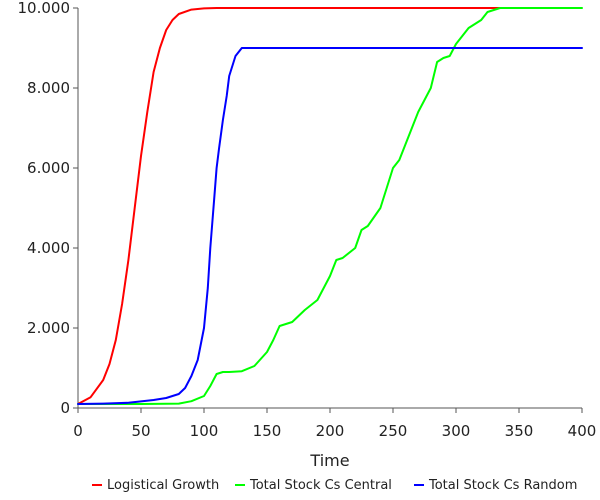 The height and width of the screenshot is (500, 600). What do you see at coordinates (163, 485) in the screenshot?
I see `legend-label: Logistical Growth` at bounding box center [163, 485].